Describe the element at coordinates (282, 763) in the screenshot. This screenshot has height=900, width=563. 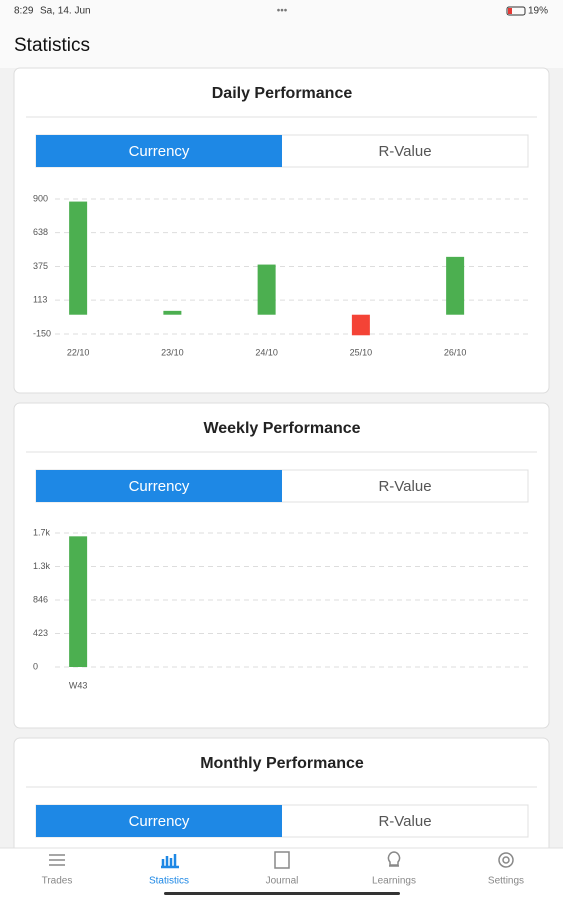
I see `card-title: Monthly Performance` at that location.